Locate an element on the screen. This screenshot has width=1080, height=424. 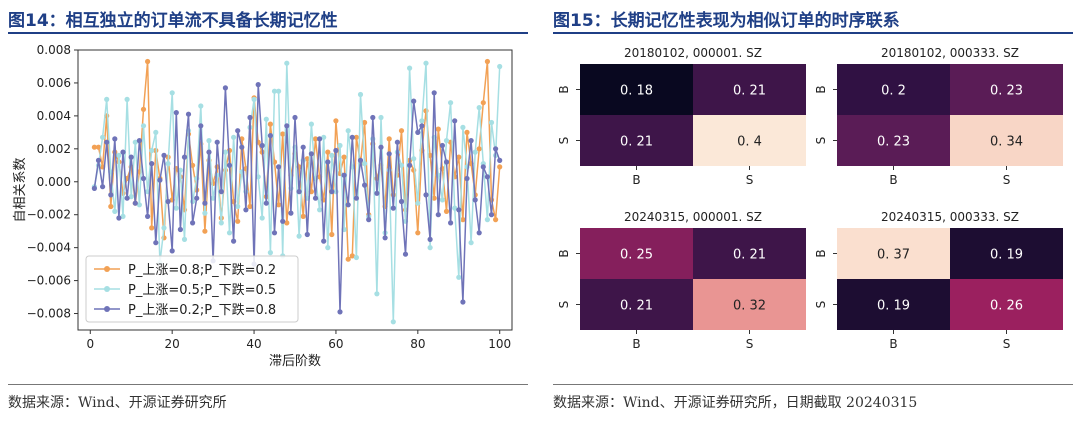
heatmap-cell-value: 0. 26 is located at coordinates (1006, 306).